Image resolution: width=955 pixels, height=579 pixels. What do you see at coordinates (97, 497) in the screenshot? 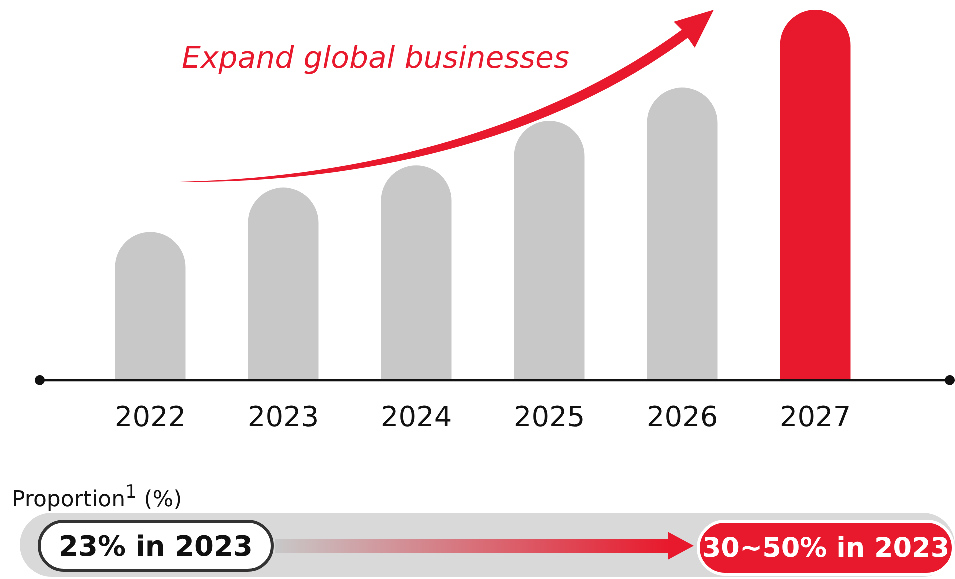
I see `text: Proportion$^{1}$ (%)` at bounding box center [97, 497].